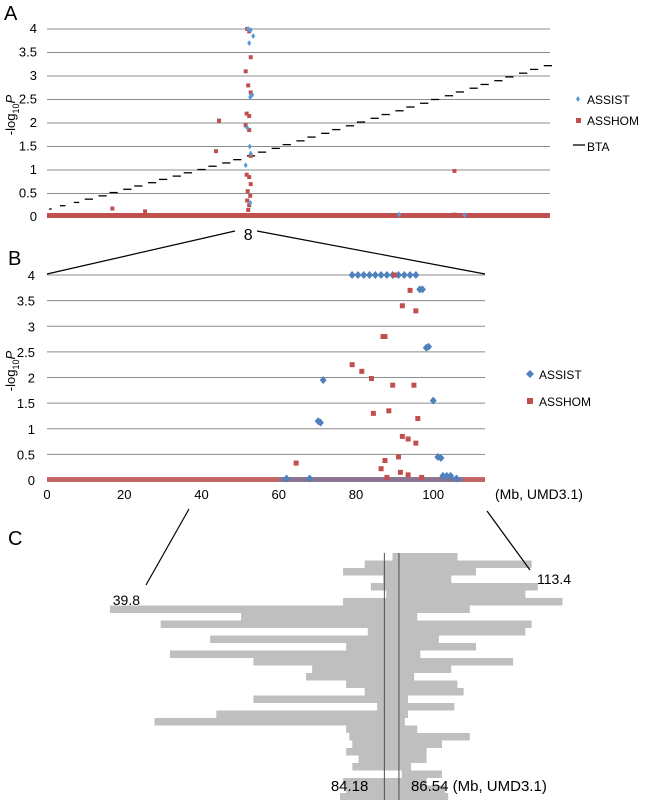 Image resolution: width=645 pixels, height=800 pixels. I want to click on panel-a-ytick-label: 3, so click(33, 75).